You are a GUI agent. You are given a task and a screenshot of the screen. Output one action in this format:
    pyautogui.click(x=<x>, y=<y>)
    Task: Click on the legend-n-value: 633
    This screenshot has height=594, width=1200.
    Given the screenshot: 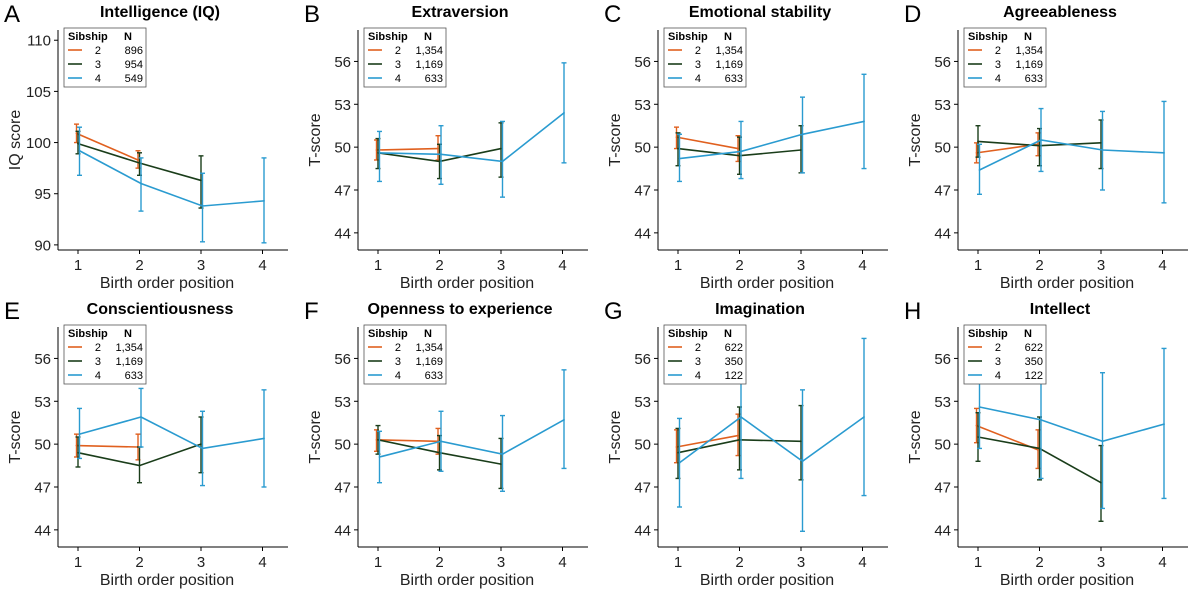 What is the action you would take?
    pyautogui.click(x=134, y=376)
    